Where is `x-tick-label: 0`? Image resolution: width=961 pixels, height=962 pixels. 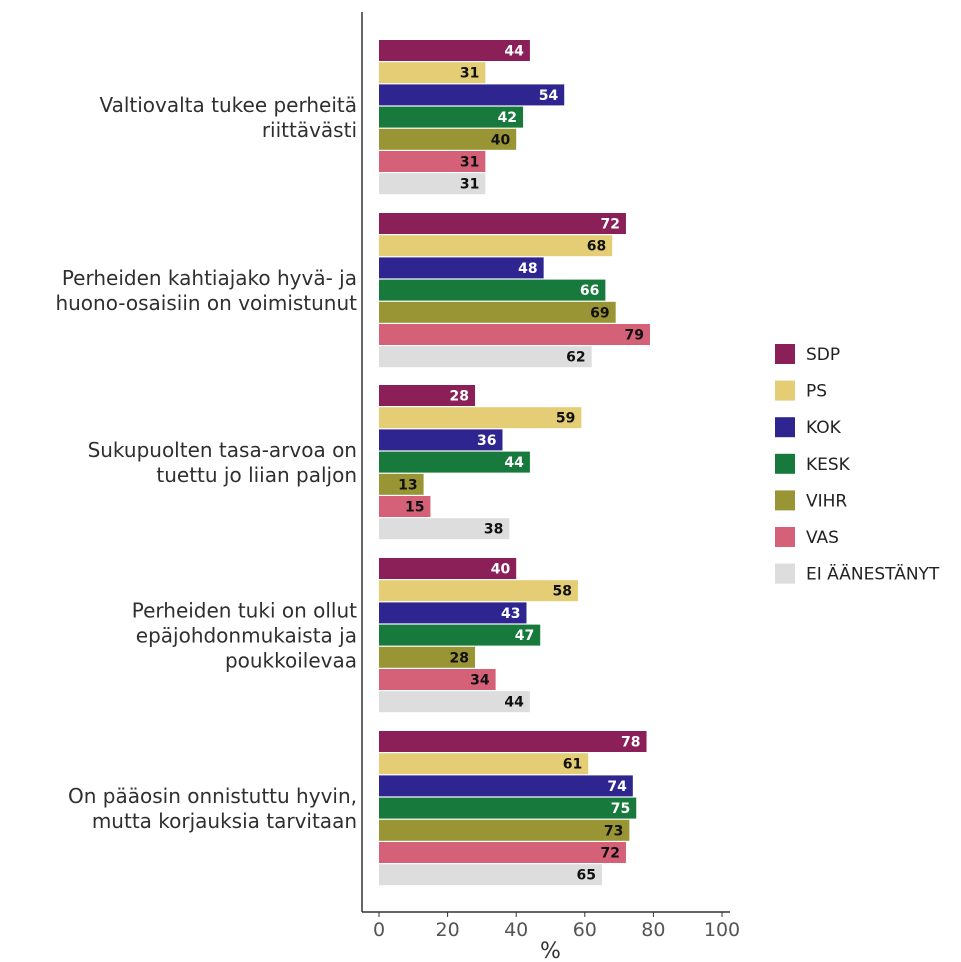 x-tick-label: 0 is located at coordinates (379, 930).